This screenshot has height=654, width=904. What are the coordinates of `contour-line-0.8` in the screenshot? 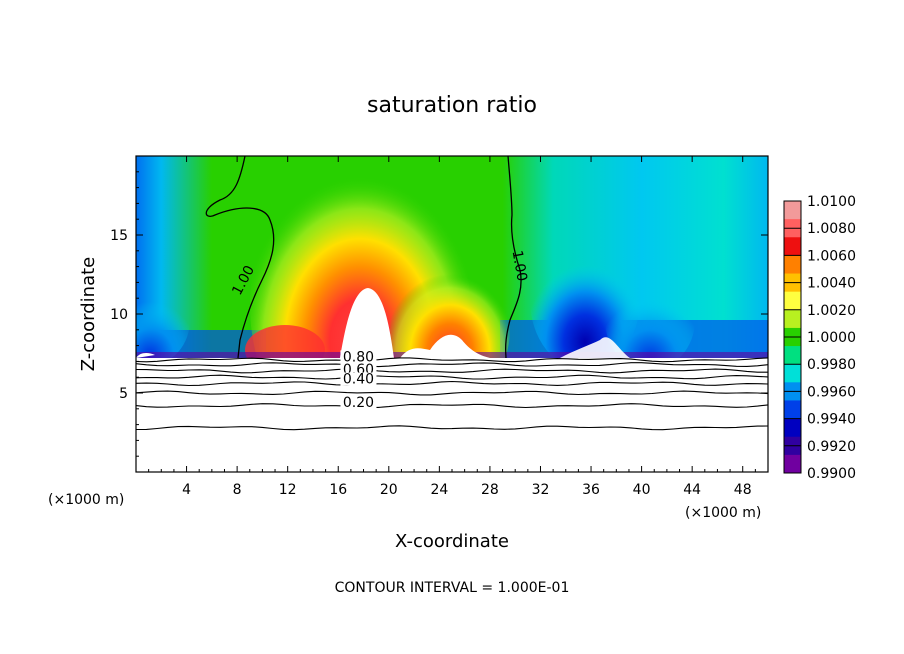 It's located at (452, 360).